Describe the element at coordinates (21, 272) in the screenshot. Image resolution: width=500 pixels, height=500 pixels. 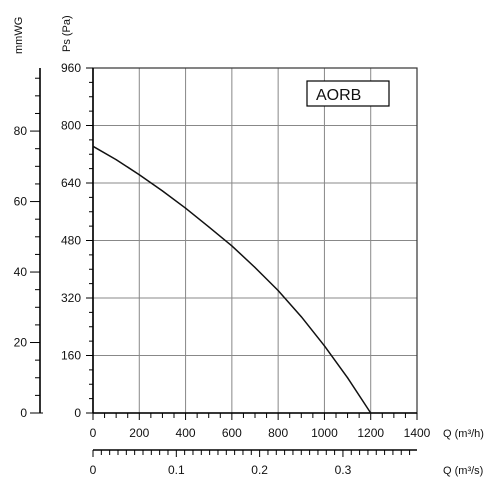
I see `mmwg-tick-label: 40` at that location.